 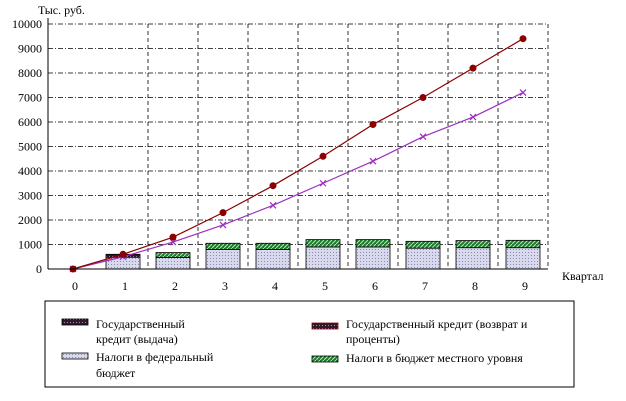 What do you see at coordinates (125, 286) in the screenshot?
I see `x-tick-label: 1` at bounding box center [125, 286].